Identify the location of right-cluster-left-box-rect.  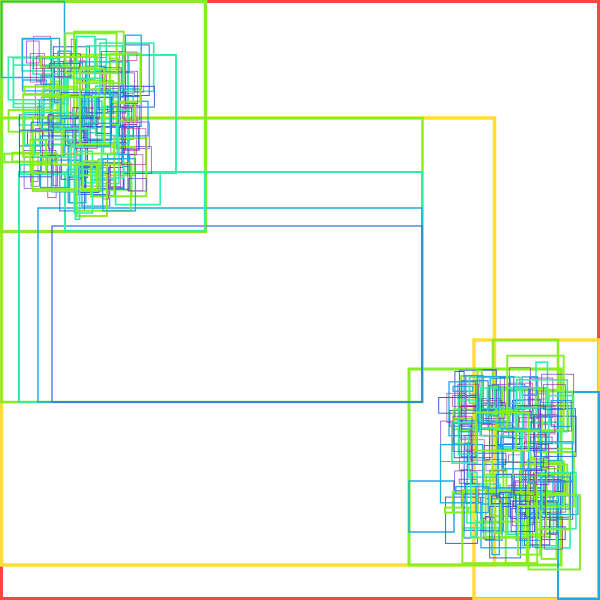
(431, 506).